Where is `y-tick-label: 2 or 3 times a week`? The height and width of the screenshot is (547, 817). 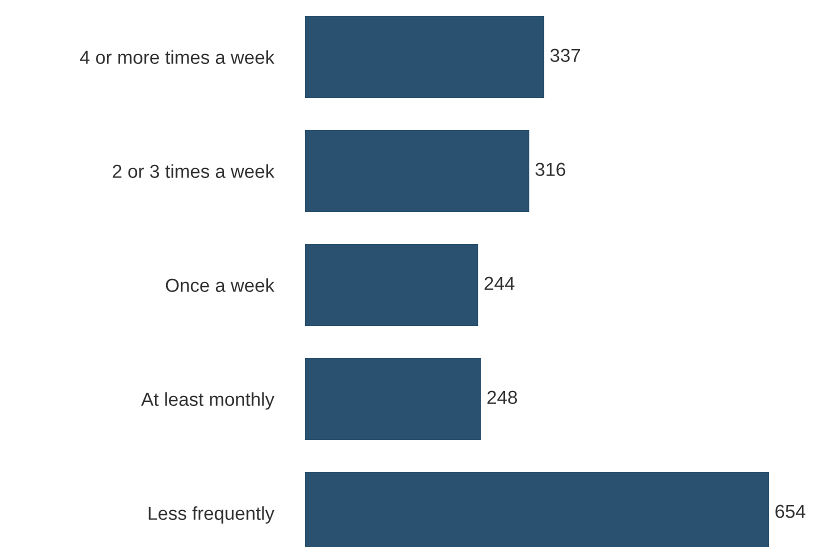 y-tick-label: 2 or 3 times a week is located at coordinates (193, 171).